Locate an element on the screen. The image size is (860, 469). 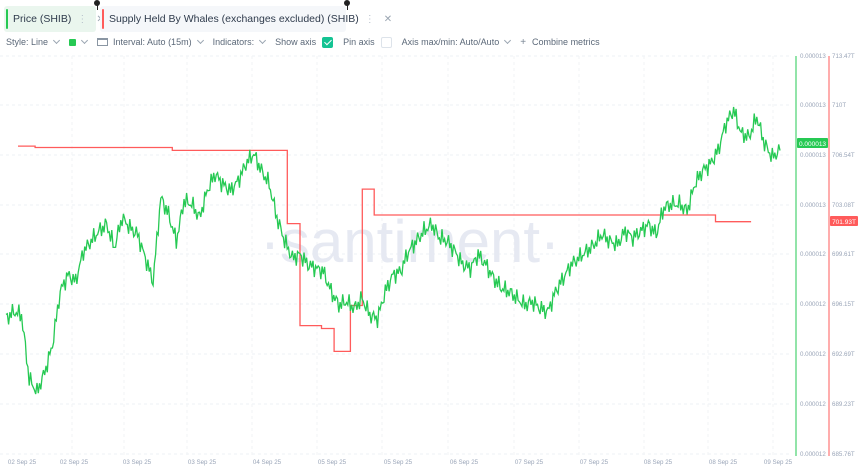
color-dropdown is located at coordinates (79, 41).